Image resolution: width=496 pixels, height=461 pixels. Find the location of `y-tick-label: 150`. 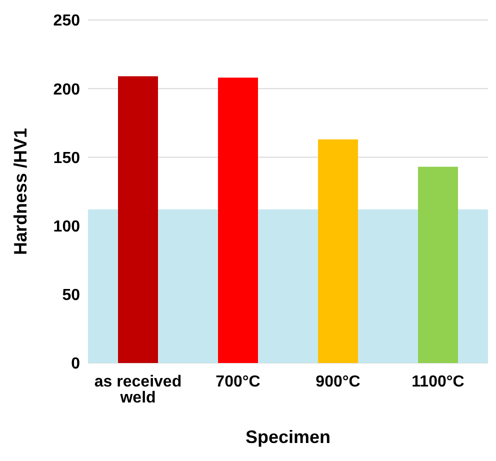

y-tick-label: 150 is located at coordinates (66, 158).